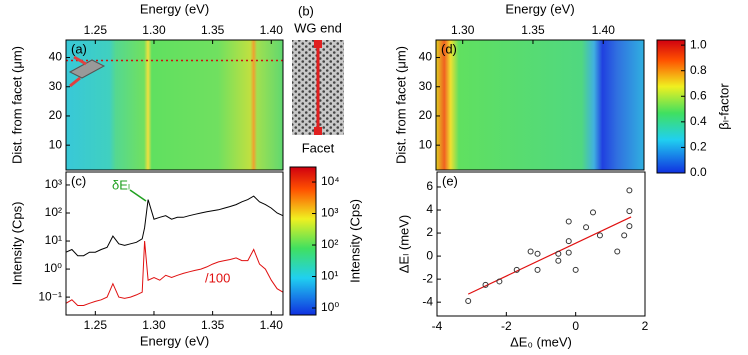 This screenshot has width=748, height=355. I want to click on colorbar-label: βₗ-factor, so click(723, 106).